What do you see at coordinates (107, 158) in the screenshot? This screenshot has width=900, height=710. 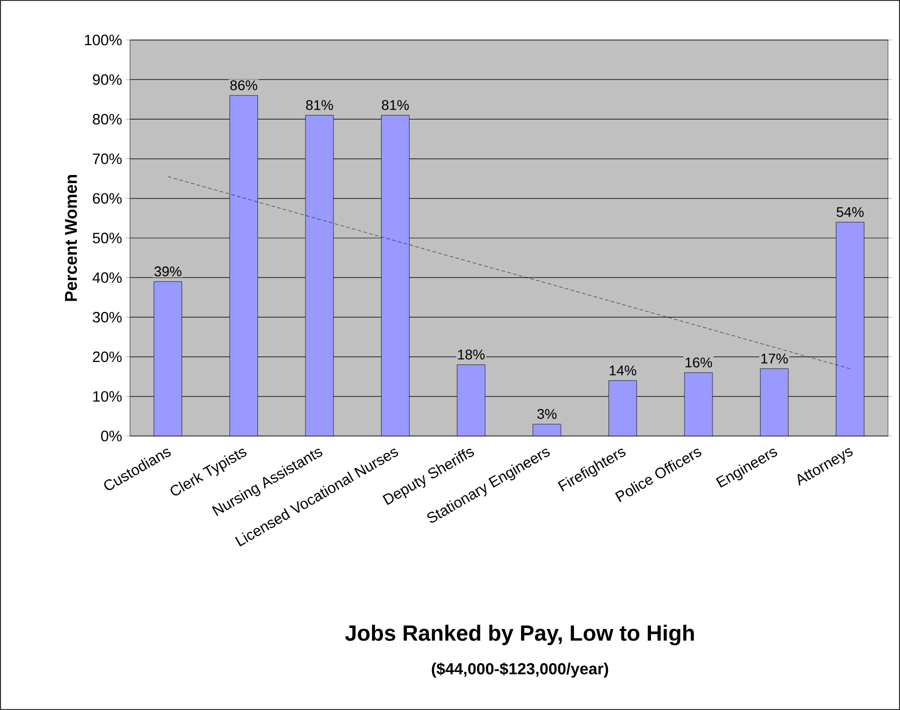 I see `y-tick-label: 70%` at bounding box center [107, 158].